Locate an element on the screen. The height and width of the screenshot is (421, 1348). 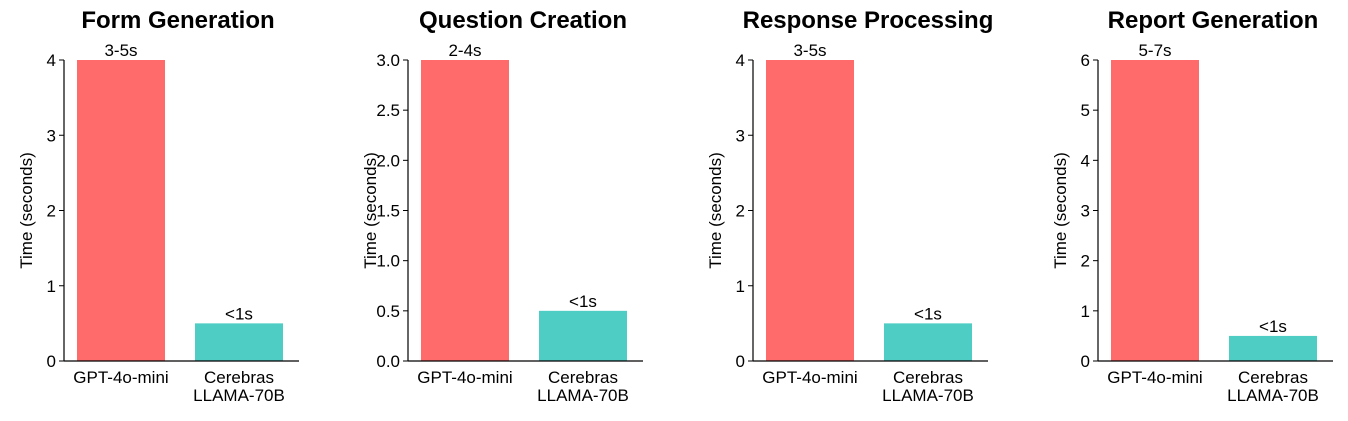
chart-title: Question Creation is located at coordinates (523, 20).